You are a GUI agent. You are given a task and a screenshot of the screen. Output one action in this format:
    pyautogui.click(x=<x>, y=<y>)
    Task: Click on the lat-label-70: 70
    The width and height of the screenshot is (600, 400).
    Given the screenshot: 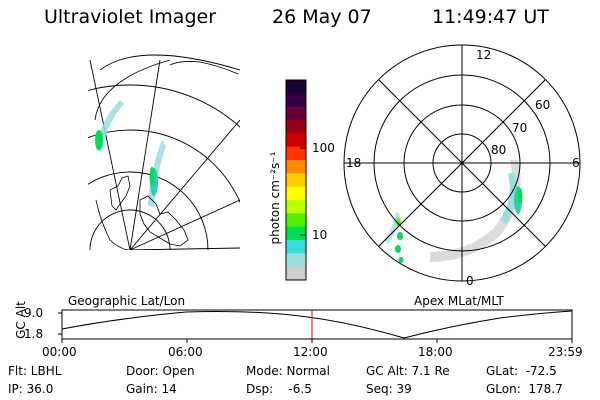 What is the action you would take?
    pyautogui.click(x=520, y=128)
    